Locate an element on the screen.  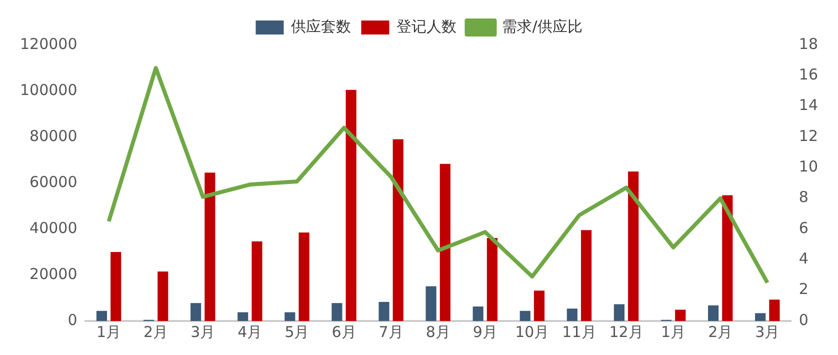
x-tick-label: 5月 is located at coordinates (297, 331).